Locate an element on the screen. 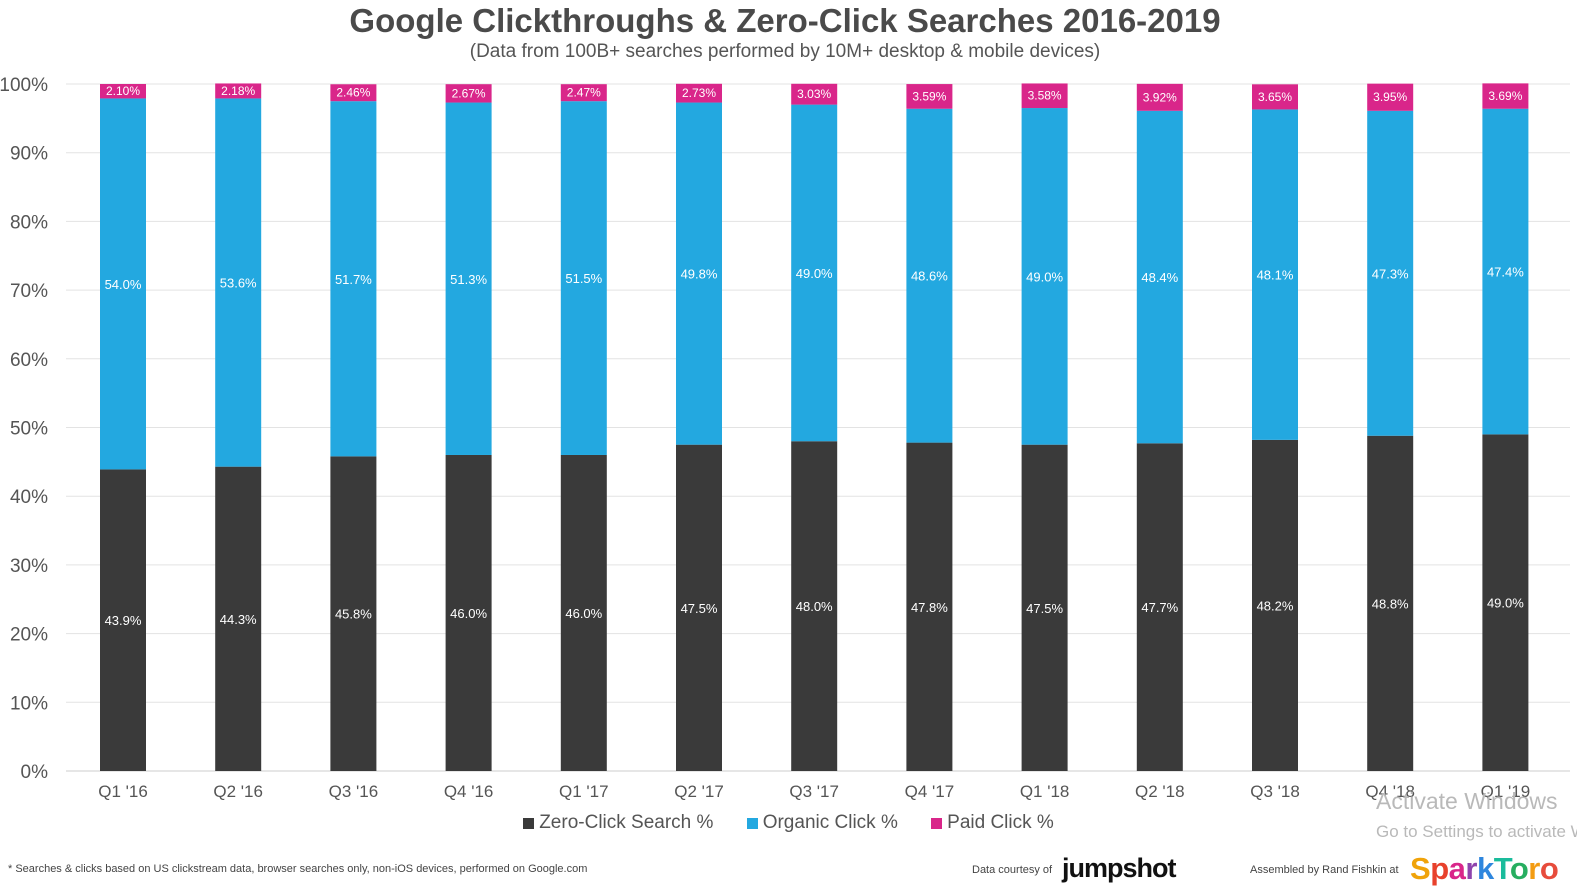 This screenshot has height=896, width=1577. x-tick-label: Q3 '17 is located at coordinates (814, 791).